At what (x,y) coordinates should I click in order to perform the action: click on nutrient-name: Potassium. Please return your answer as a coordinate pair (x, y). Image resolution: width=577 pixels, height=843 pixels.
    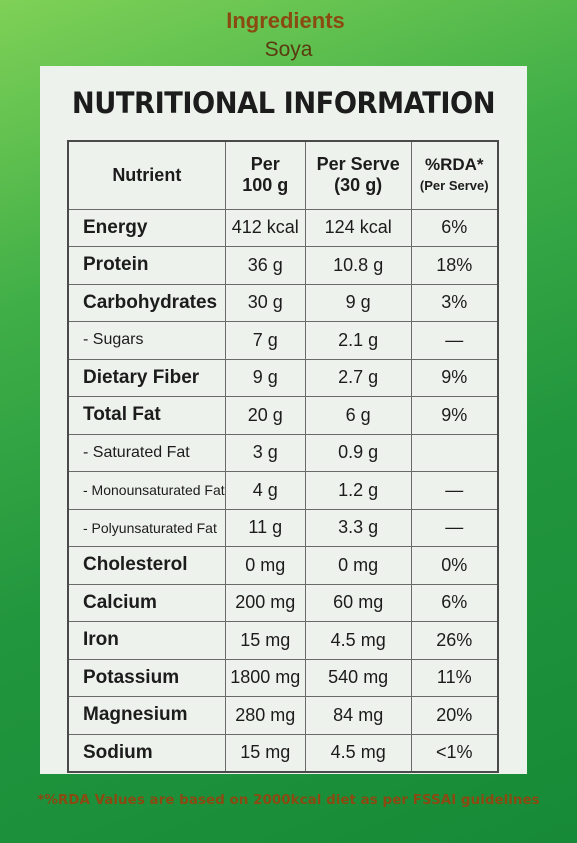
    Looking at the image, I should click on (146, 677).